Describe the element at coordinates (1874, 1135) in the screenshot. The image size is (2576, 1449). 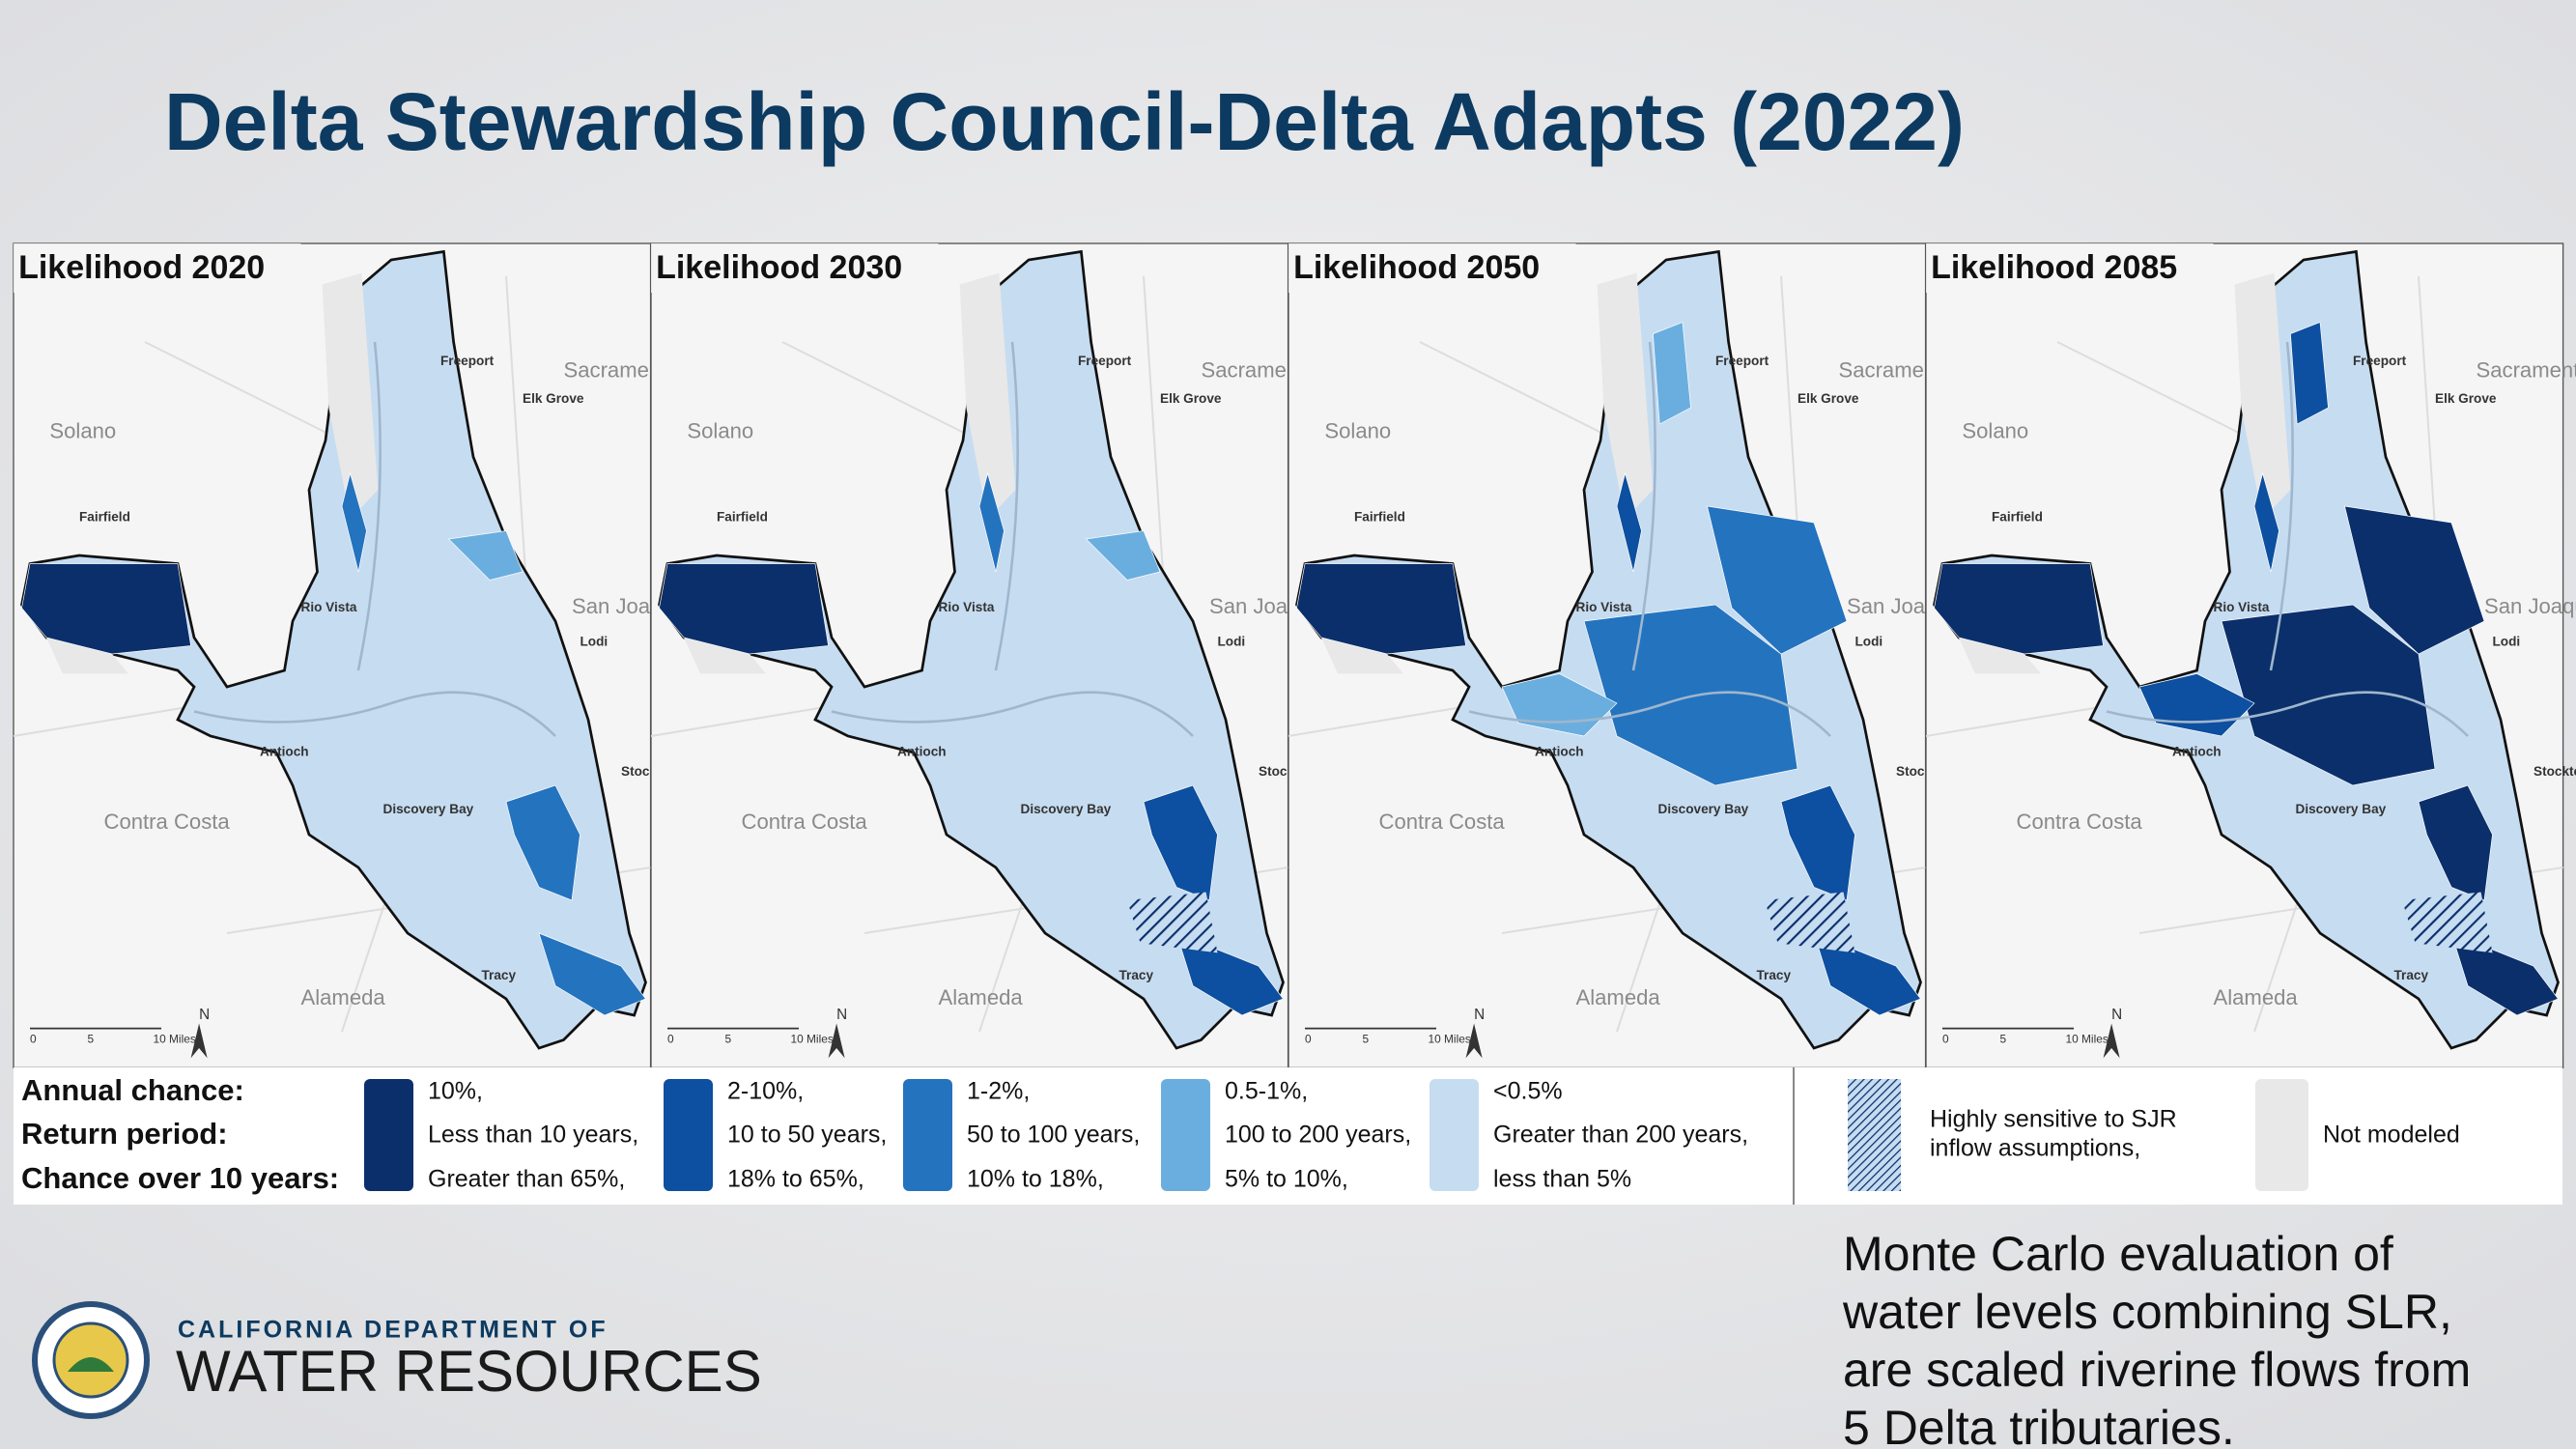
I see `legend-hatch-swatch` at that location.